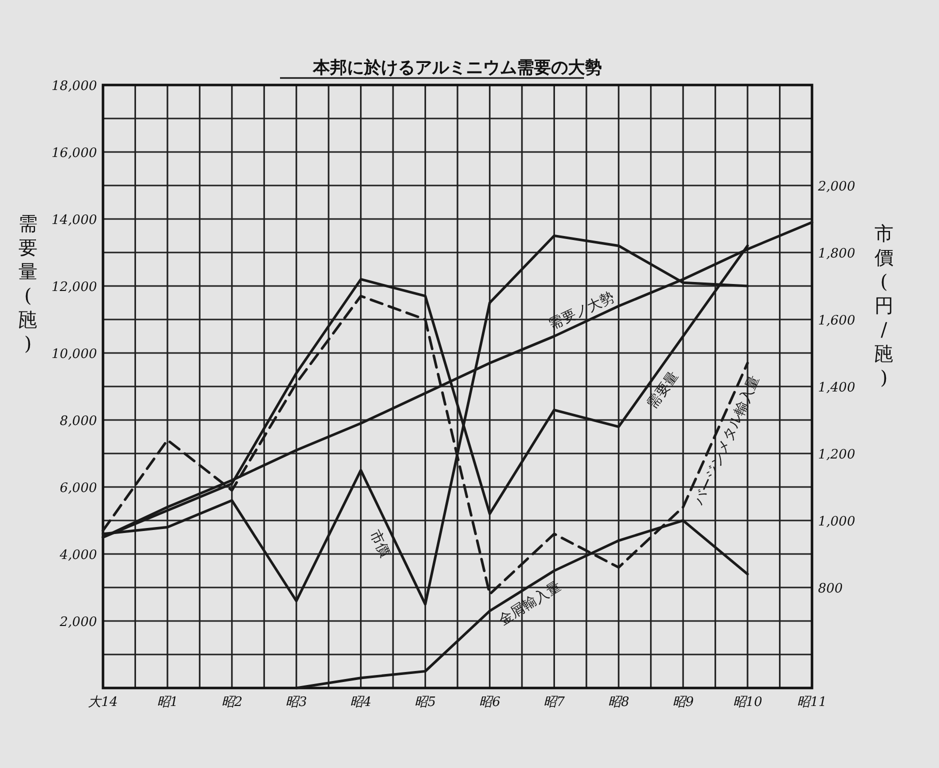 This screenshot has width=939, height=768. Describe the element at coordinates (581, 311) in the screenshot. I see `text: 需要ノ大勢` at that location.